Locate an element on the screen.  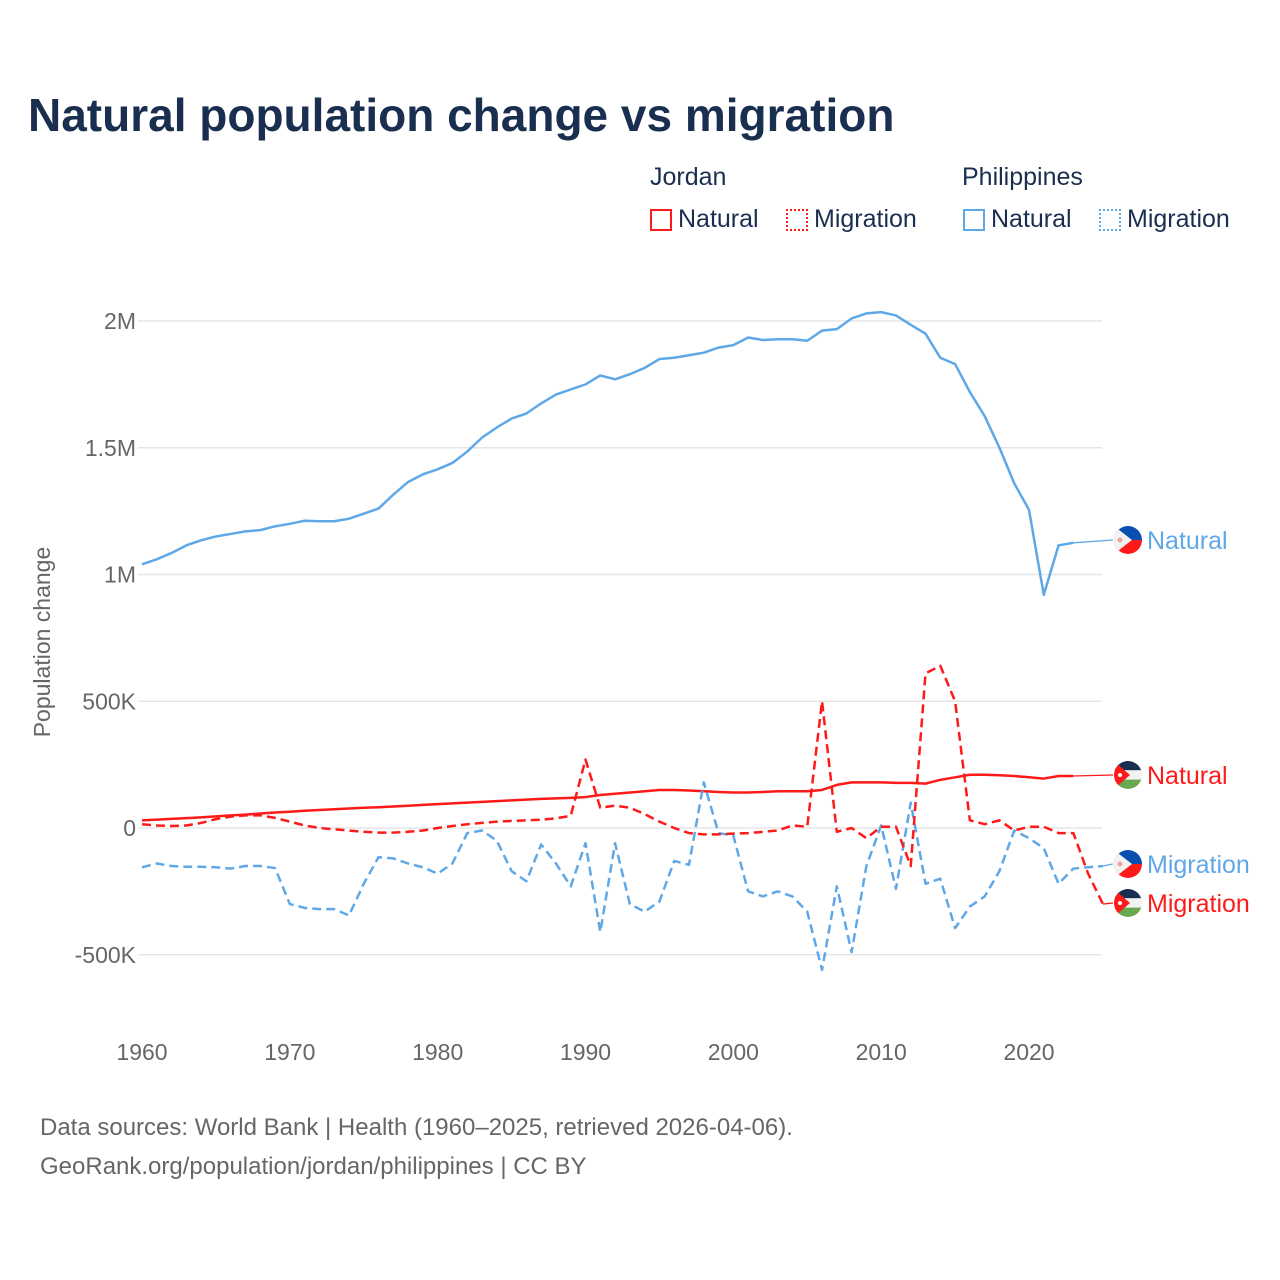
y-tick-label: 2M is located at coordinates (120, 321).